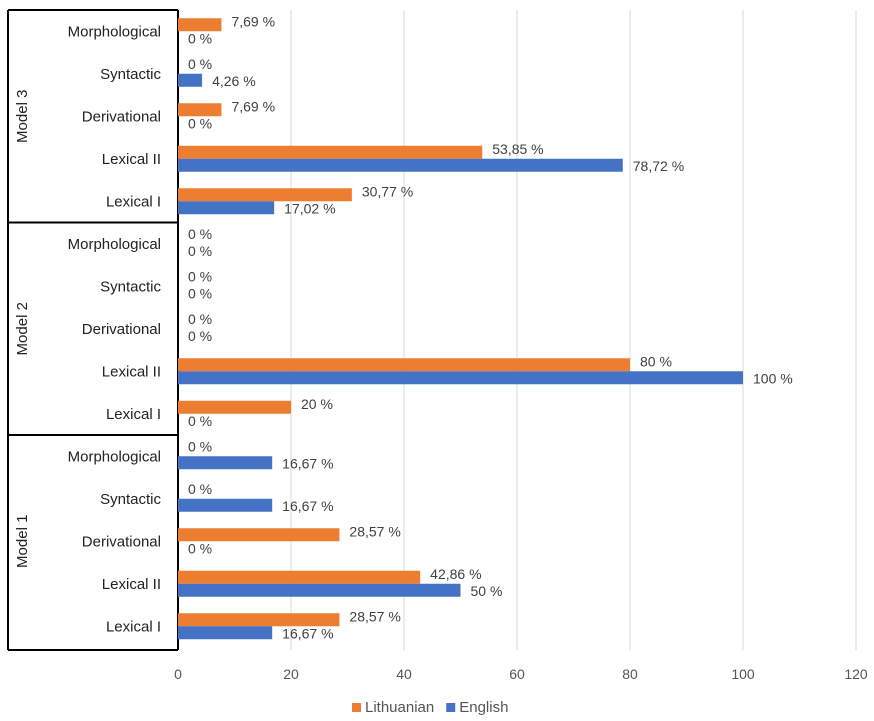  What do you see at coordinates (22, 116) in the screenshot?
I see `group-label: Model 3` at bounding box center [22, 116].